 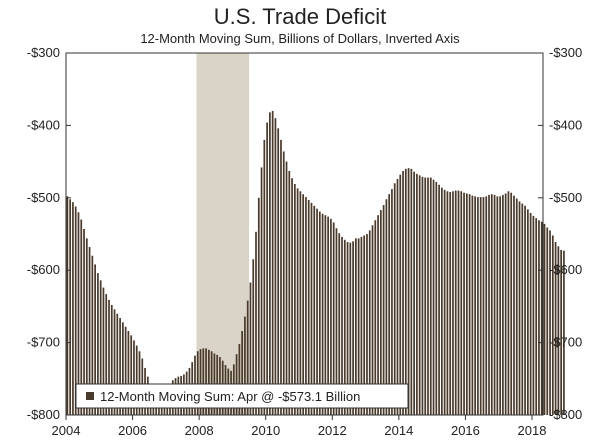 What do you see at coordinates (43, 197) in the screenshot?
I see `y-tick-label-left: -$500` at bounding box center [43, 197].